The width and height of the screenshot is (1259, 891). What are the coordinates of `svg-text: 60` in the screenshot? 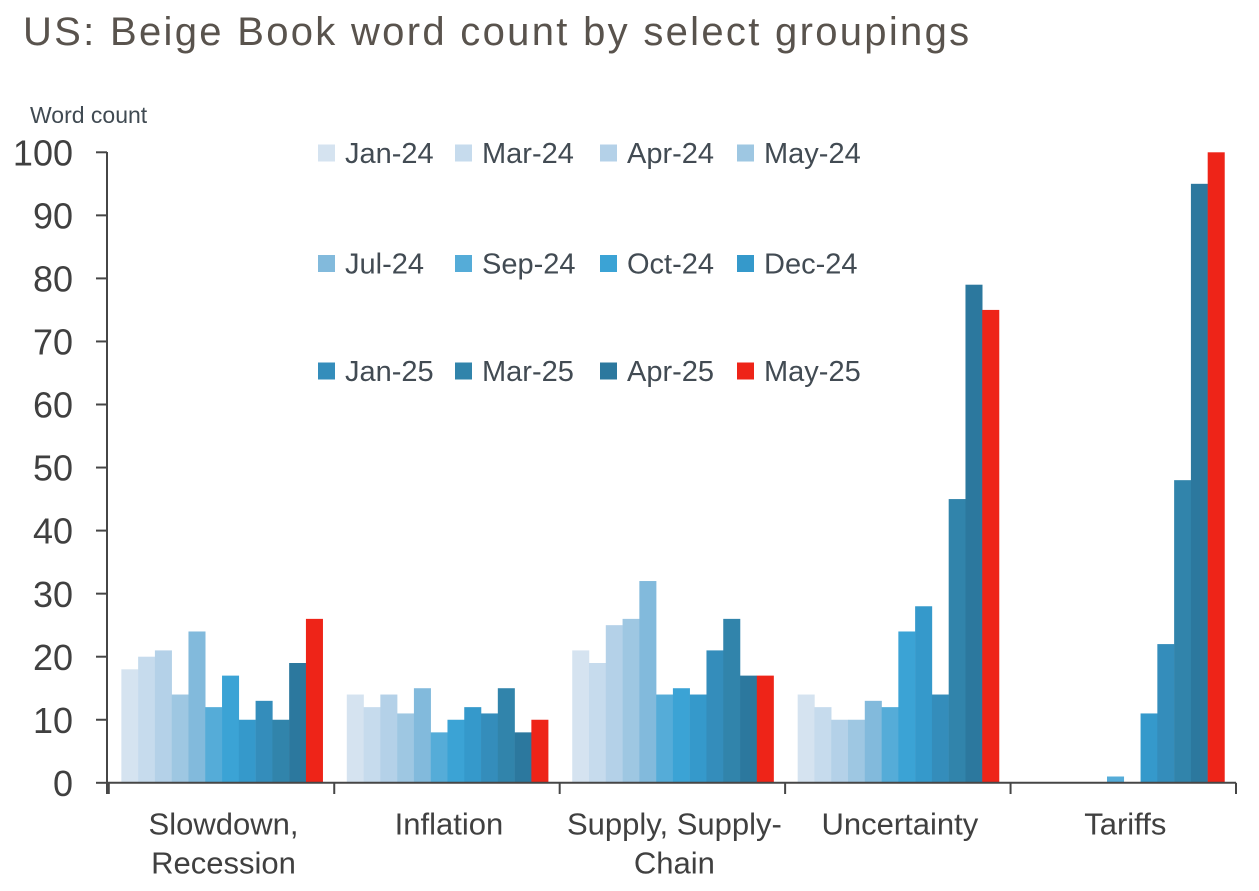 It's located at (53, 405).